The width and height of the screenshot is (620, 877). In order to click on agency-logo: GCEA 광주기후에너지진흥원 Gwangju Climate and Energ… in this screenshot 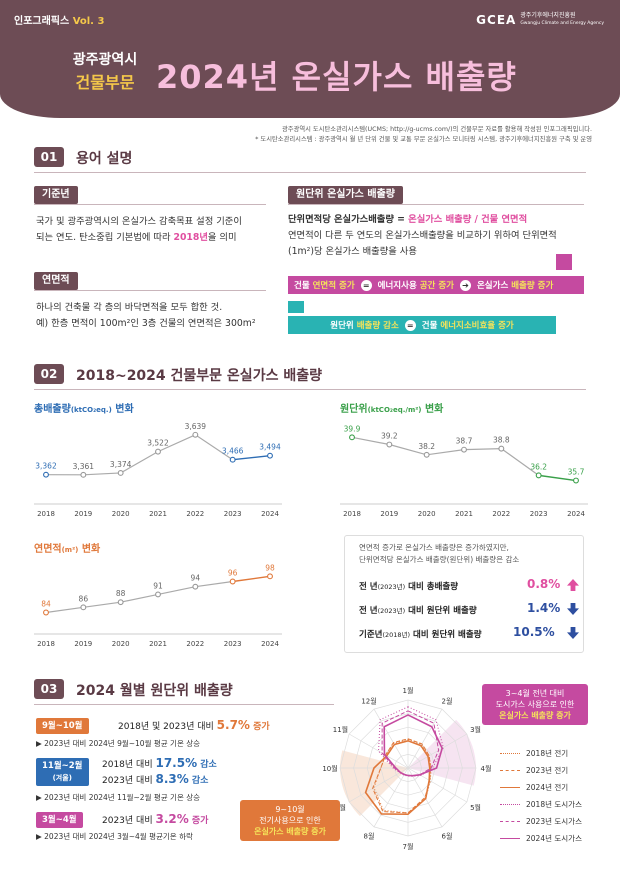, I will do `click(540, 19)`.